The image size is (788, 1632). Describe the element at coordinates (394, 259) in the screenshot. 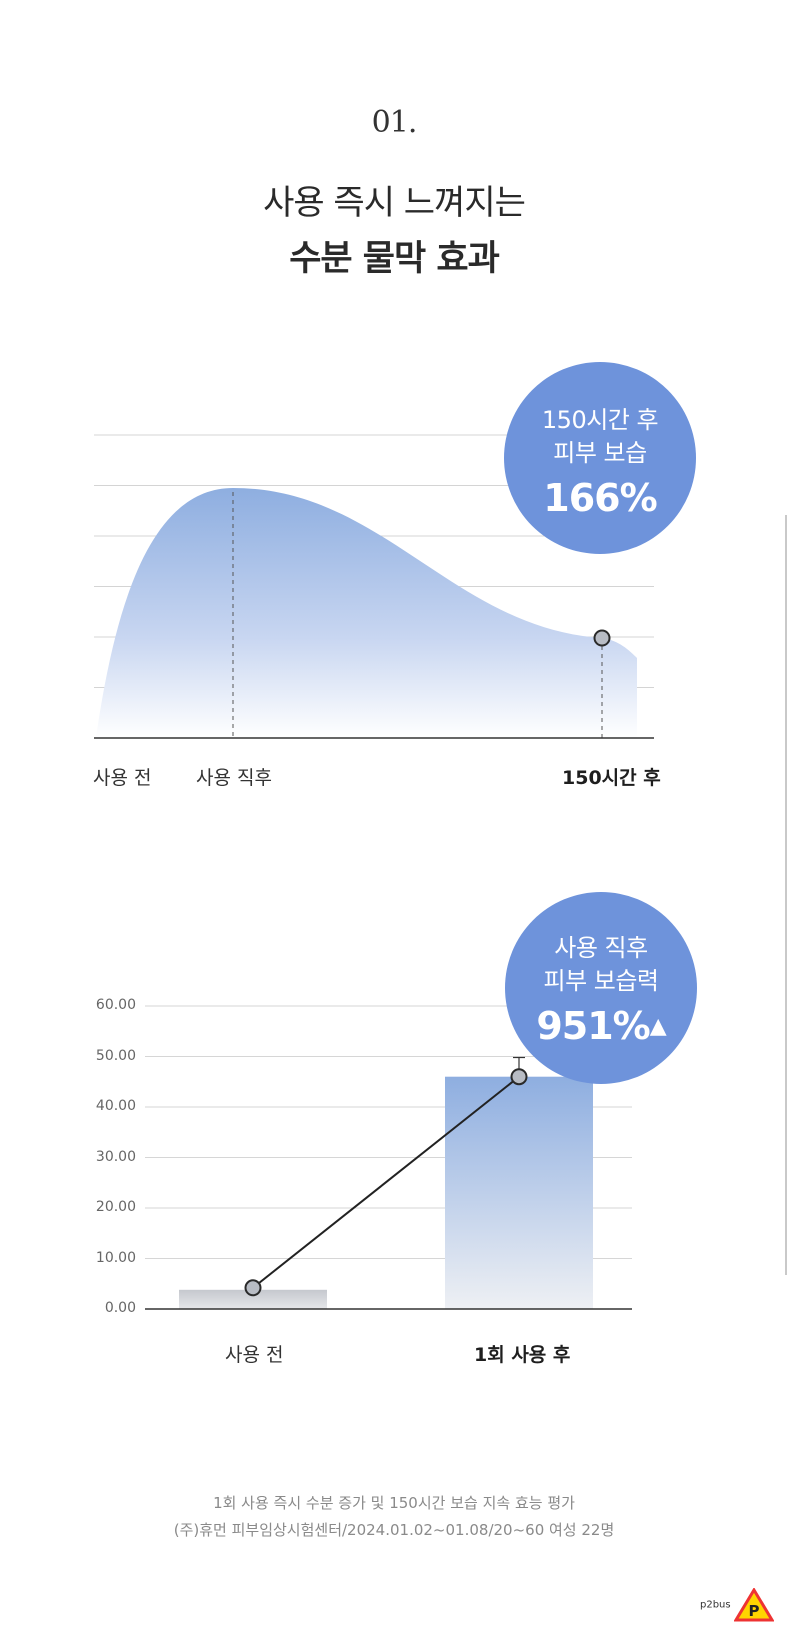

I see `section-title-line2: 수분 물막 효과` at that location.